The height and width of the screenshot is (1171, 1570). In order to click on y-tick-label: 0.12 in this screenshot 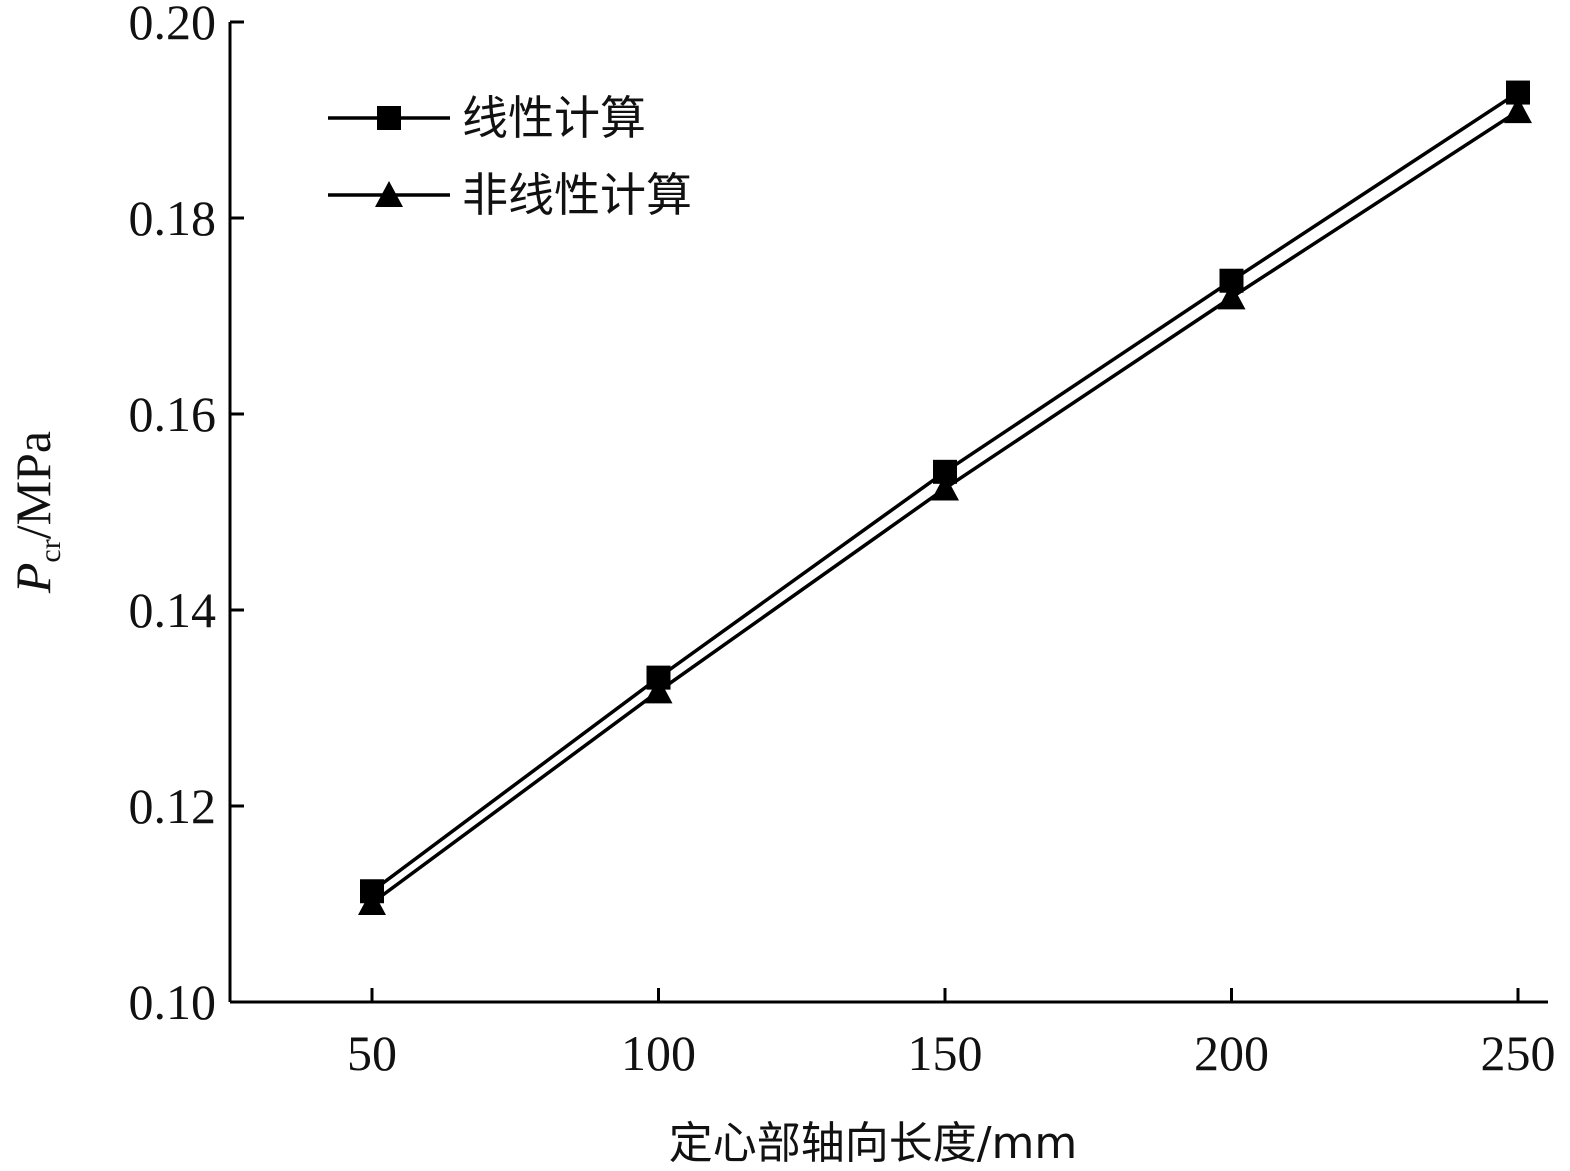, I will do `click(173, 806)`.